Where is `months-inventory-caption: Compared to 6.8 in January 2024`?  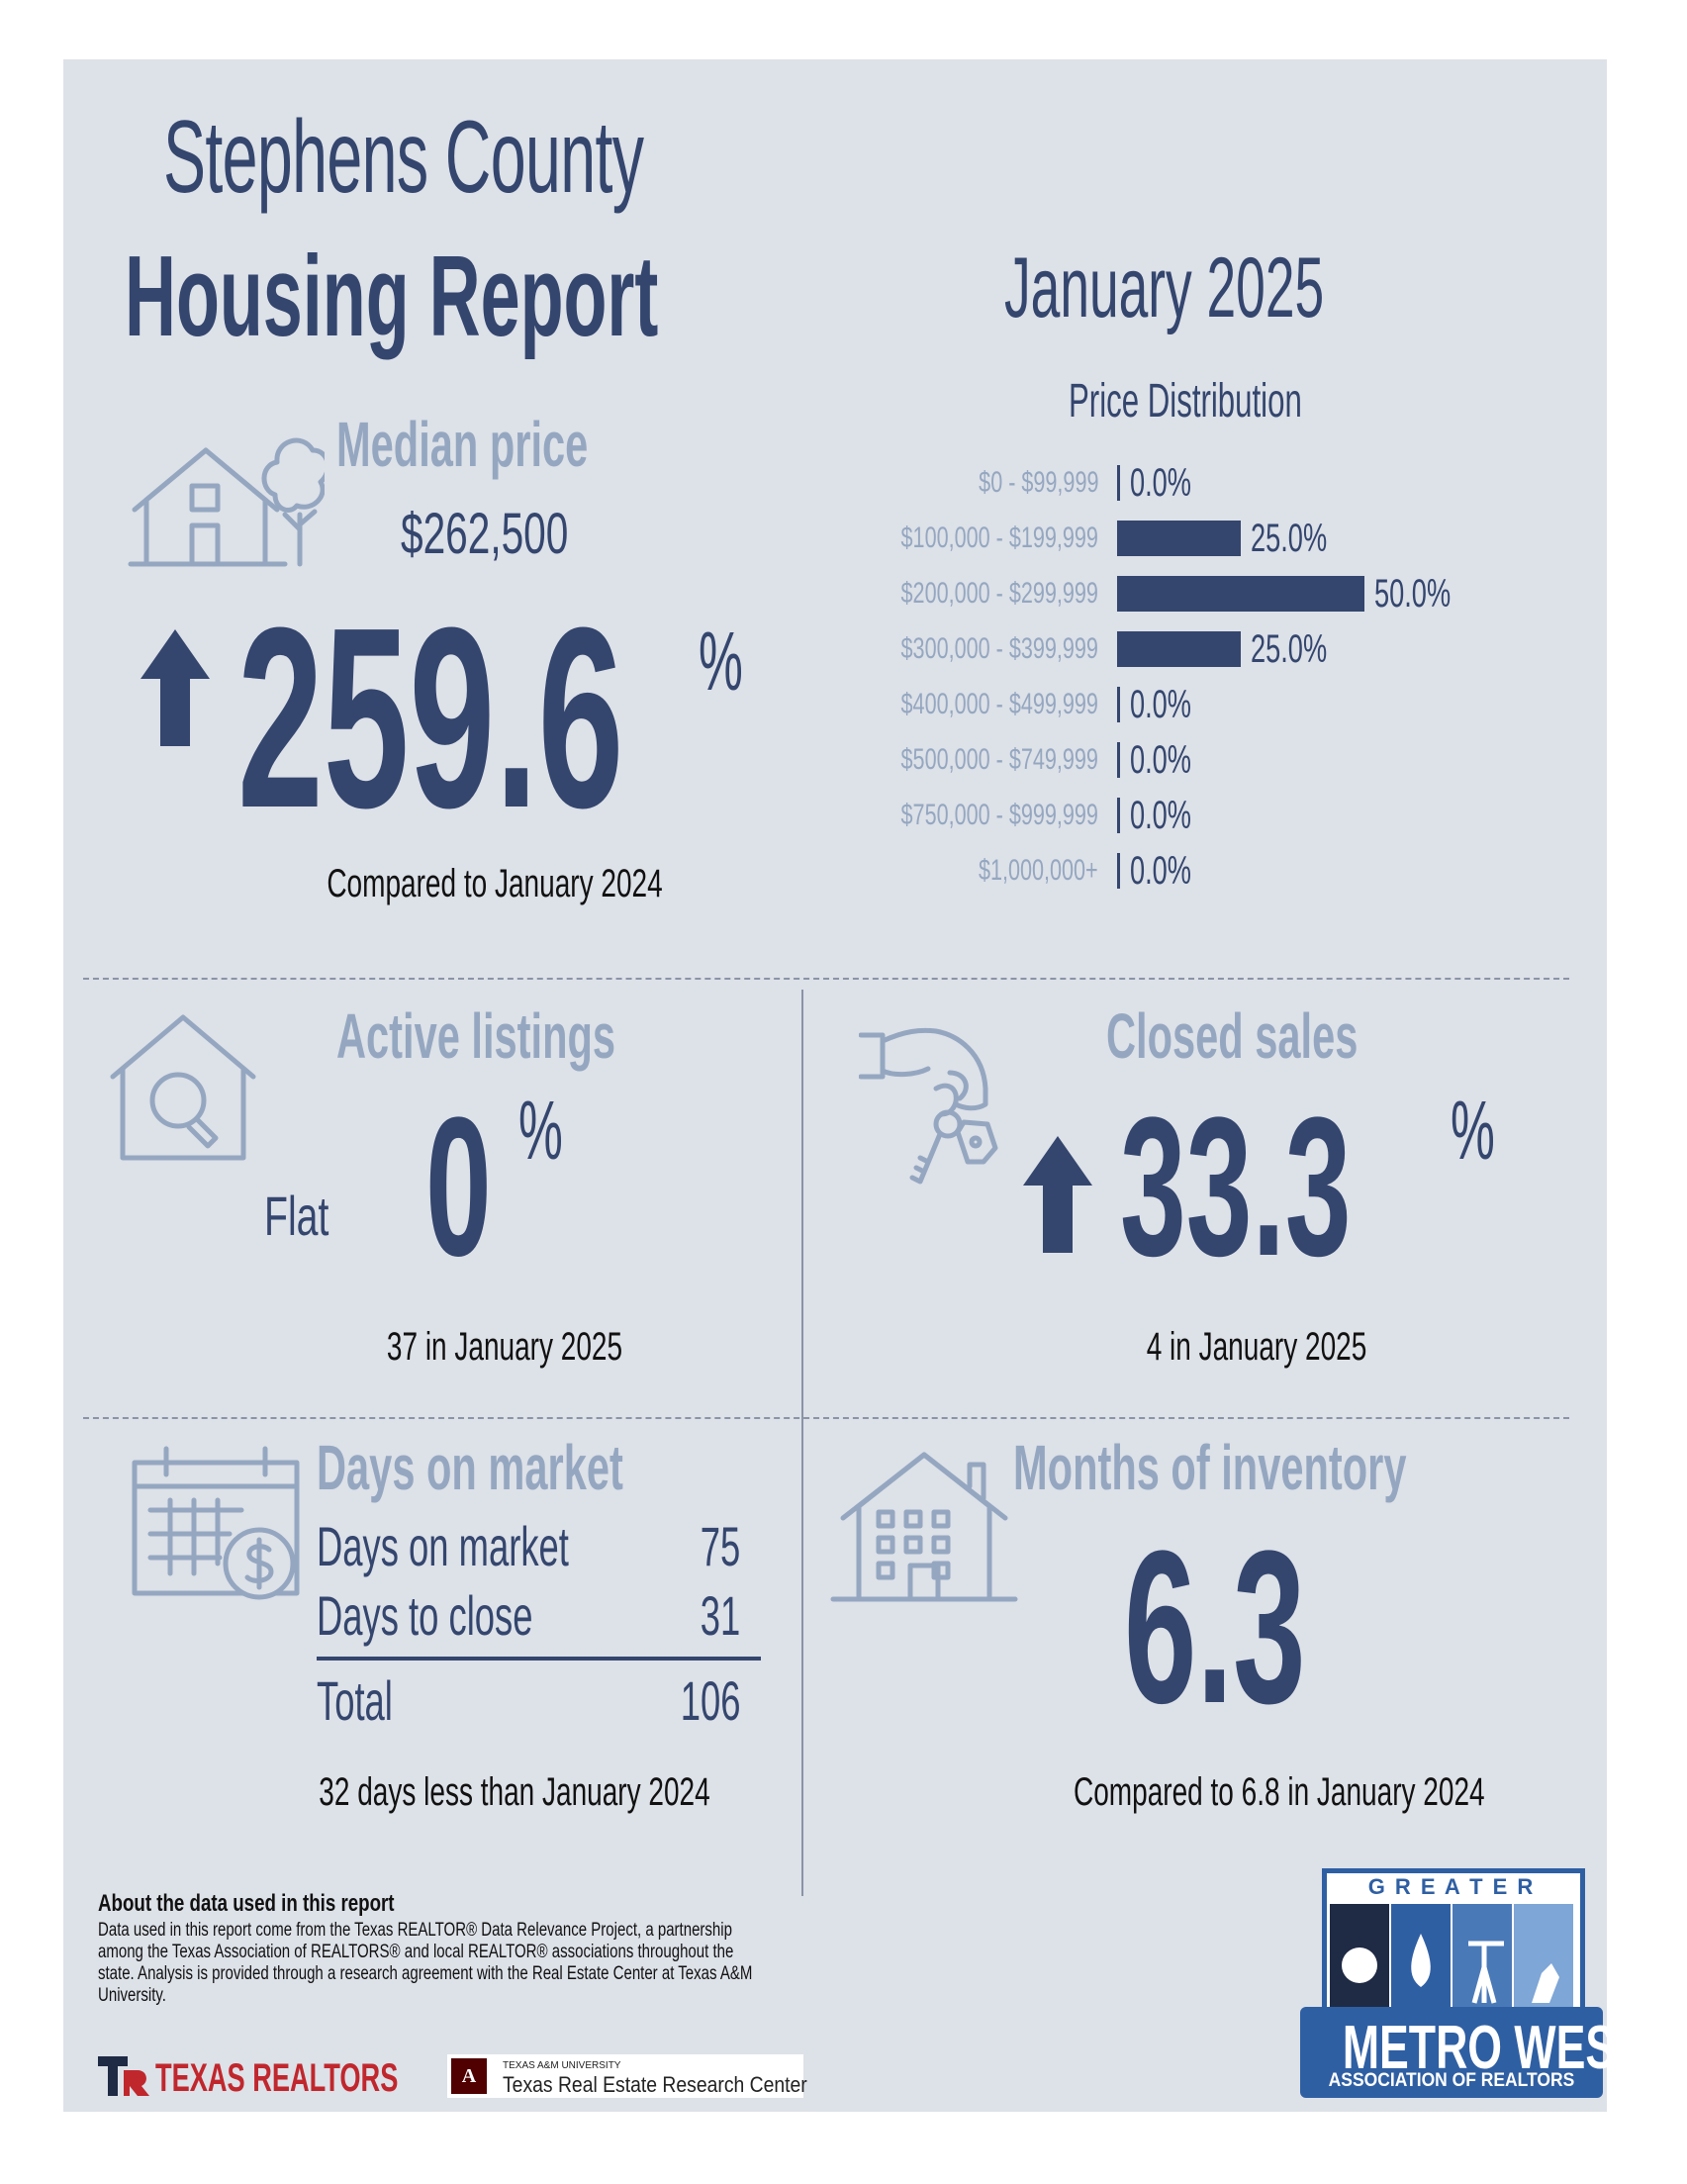 months-inventory-caption: Compared to 6.8 in January 2024 is located at coordinates (1279, 1792).